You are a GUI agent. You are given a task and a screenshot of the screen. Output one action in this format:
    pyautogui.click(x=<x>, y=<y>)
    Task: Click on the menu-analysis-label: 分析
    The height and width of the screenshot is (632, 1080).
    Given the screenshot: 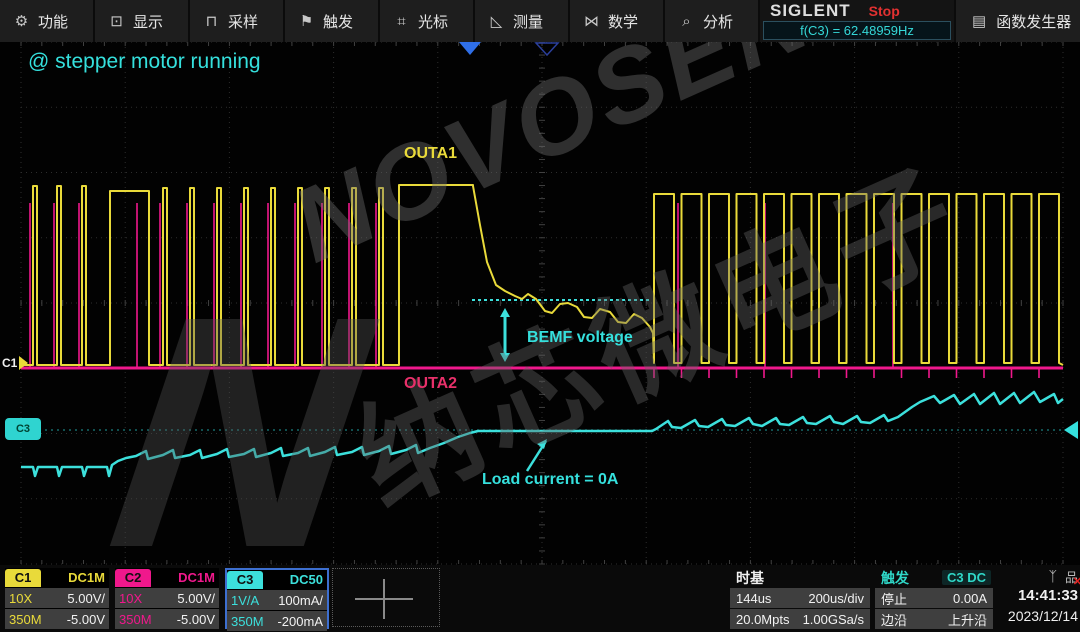 What is the action you would take?
    pyautogui.click(x=718, y=22)
    